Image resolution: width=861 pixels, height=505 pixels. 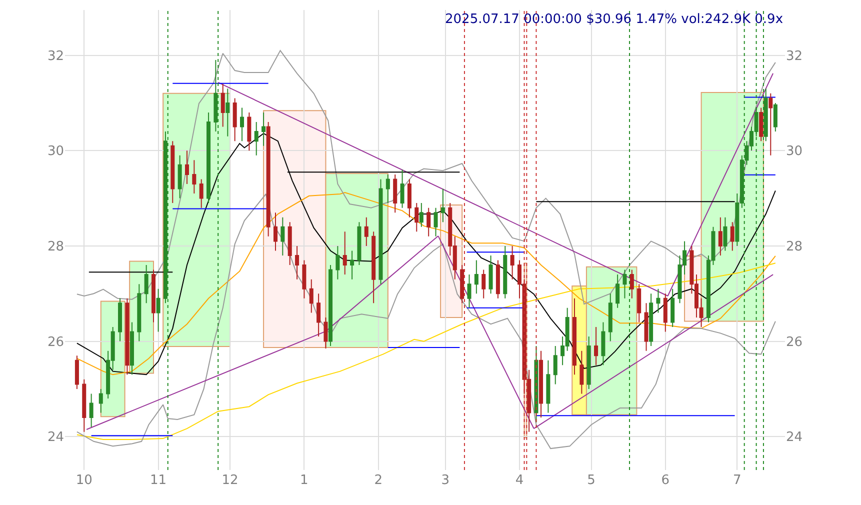 I want to click on x-tick-label: 10, so click(x=84, y=480).